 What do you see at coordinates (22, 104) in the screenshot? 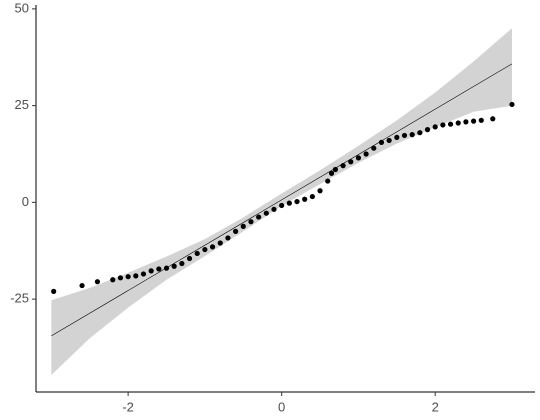
I see `y-tick-label: 25` at bounding box center [22, 104].